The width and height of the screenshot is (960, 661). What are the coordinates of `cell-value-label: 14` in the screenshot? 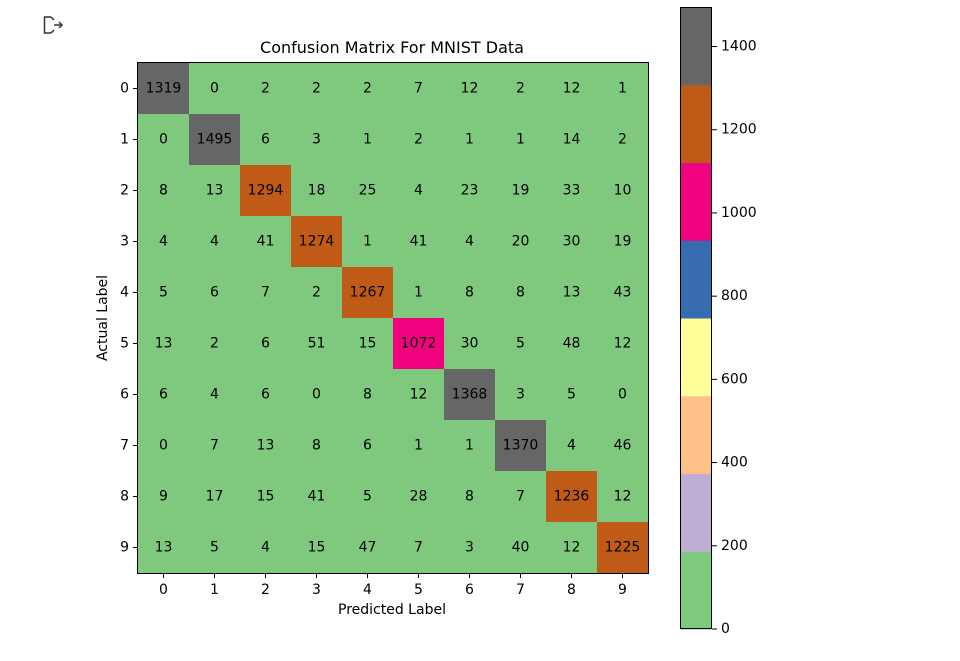 It's located at (572, 140).